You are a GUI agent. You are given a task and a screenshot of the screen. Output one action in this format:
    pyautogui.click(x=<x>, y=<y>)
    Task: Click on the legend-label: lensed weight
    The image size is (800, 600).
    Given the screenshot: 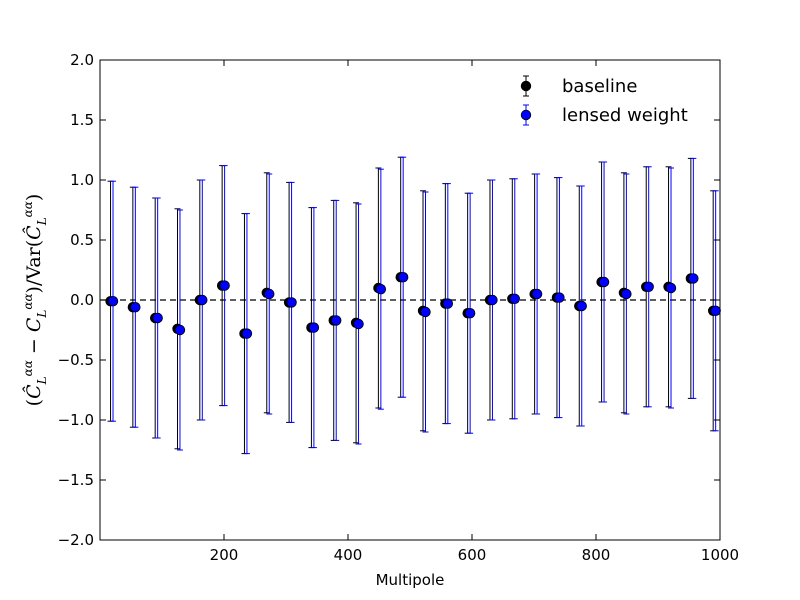 What is the action you would take?
    pyautogui.click(x=625, y=115)
    